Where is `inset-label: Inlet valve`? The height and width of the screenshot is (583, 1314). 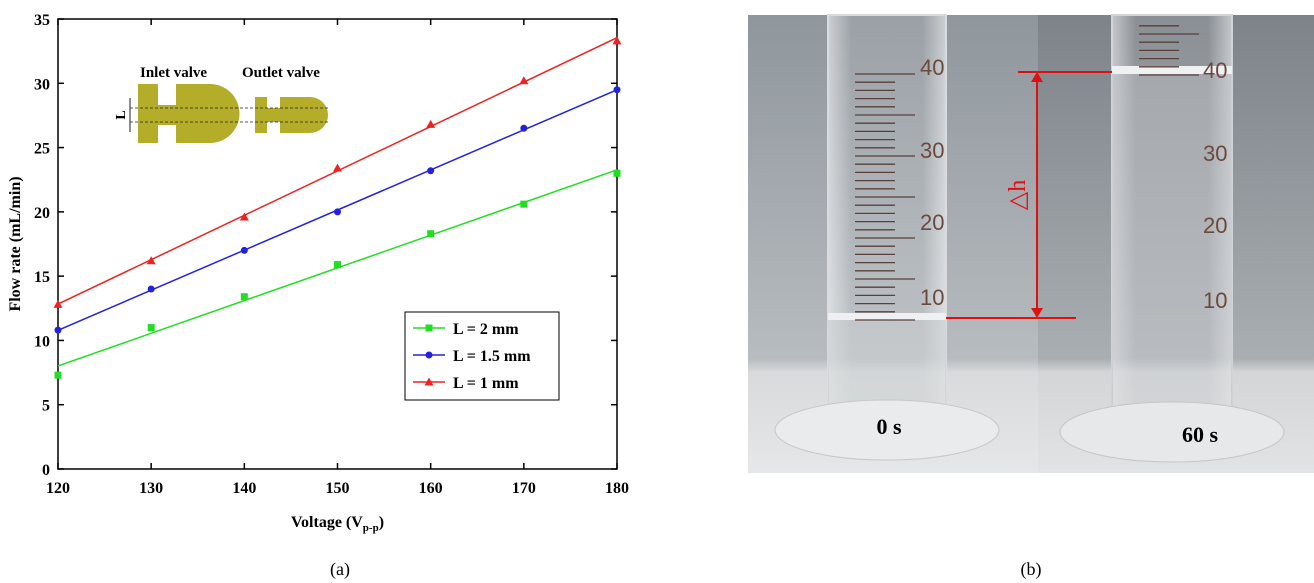
inset-label: Inlet valve is located at coordinates (173, 73).